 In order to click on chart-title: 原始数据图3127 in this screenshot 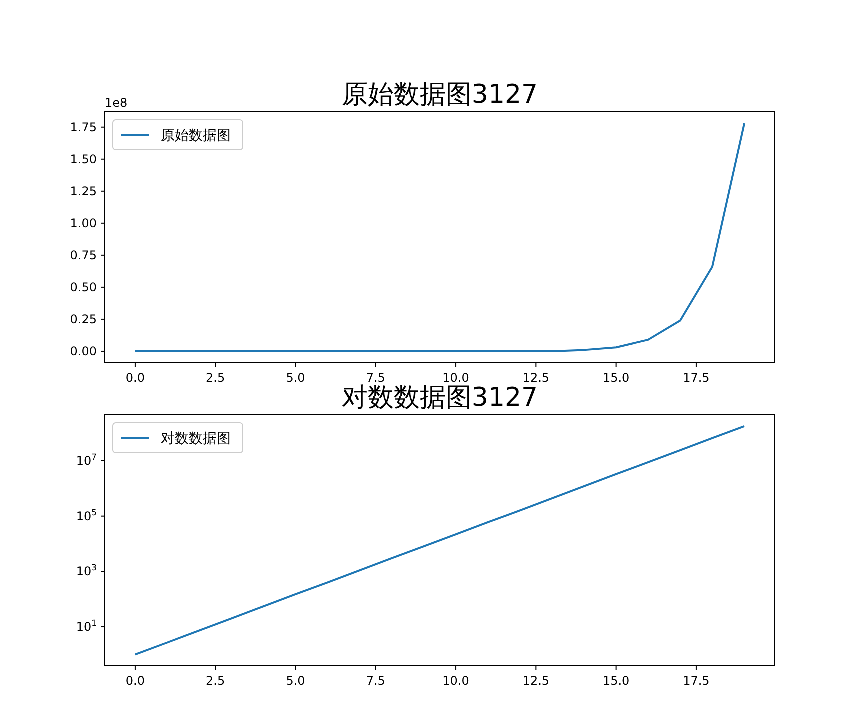, I will do `click(440, 95)`.